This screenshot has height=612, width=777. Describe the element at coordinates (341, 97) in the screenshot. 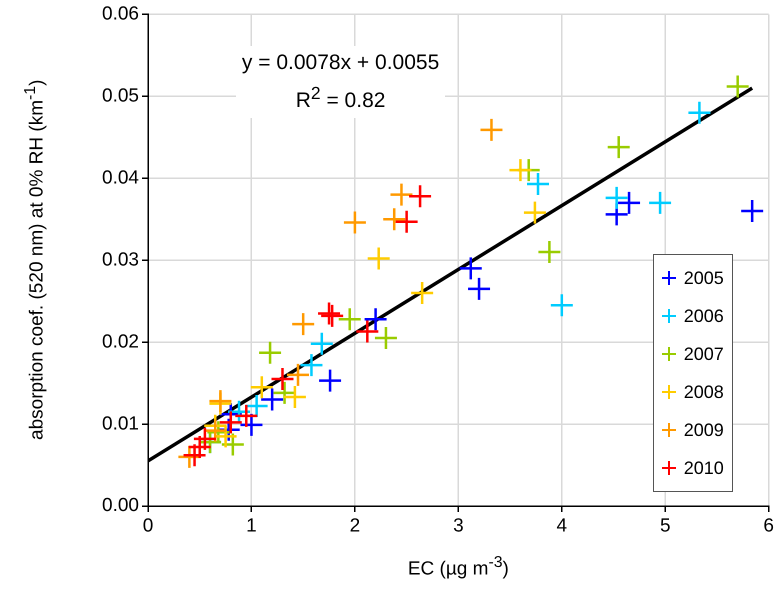

I see `annotation: R$^{2}$ = 0.82` at that location.